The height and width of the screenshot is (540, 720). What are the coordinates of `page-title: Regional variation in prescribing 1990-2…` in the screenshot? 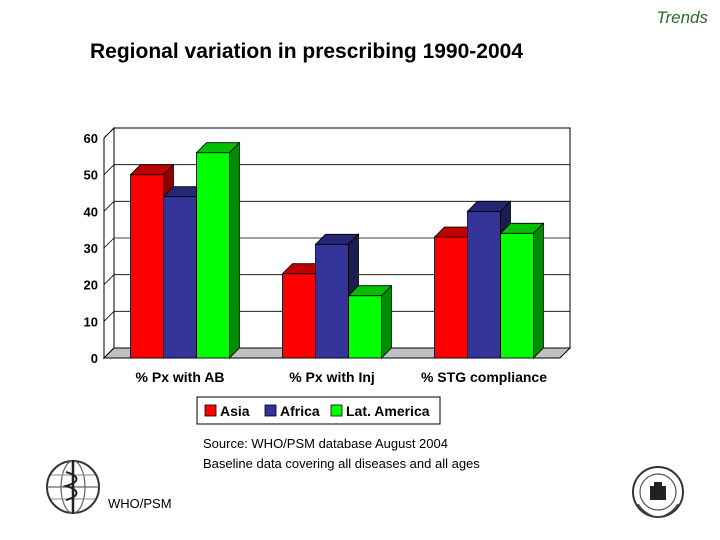 It's located at (306, 51).